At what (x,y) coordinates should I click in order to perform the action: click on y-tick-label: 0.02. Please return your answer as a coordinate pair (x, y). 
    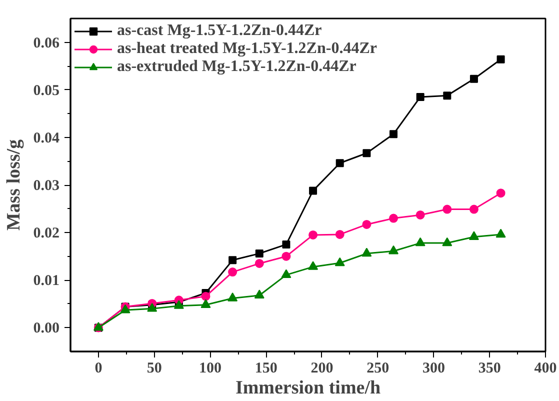
    Looking at the image, I should click on (46, 234).